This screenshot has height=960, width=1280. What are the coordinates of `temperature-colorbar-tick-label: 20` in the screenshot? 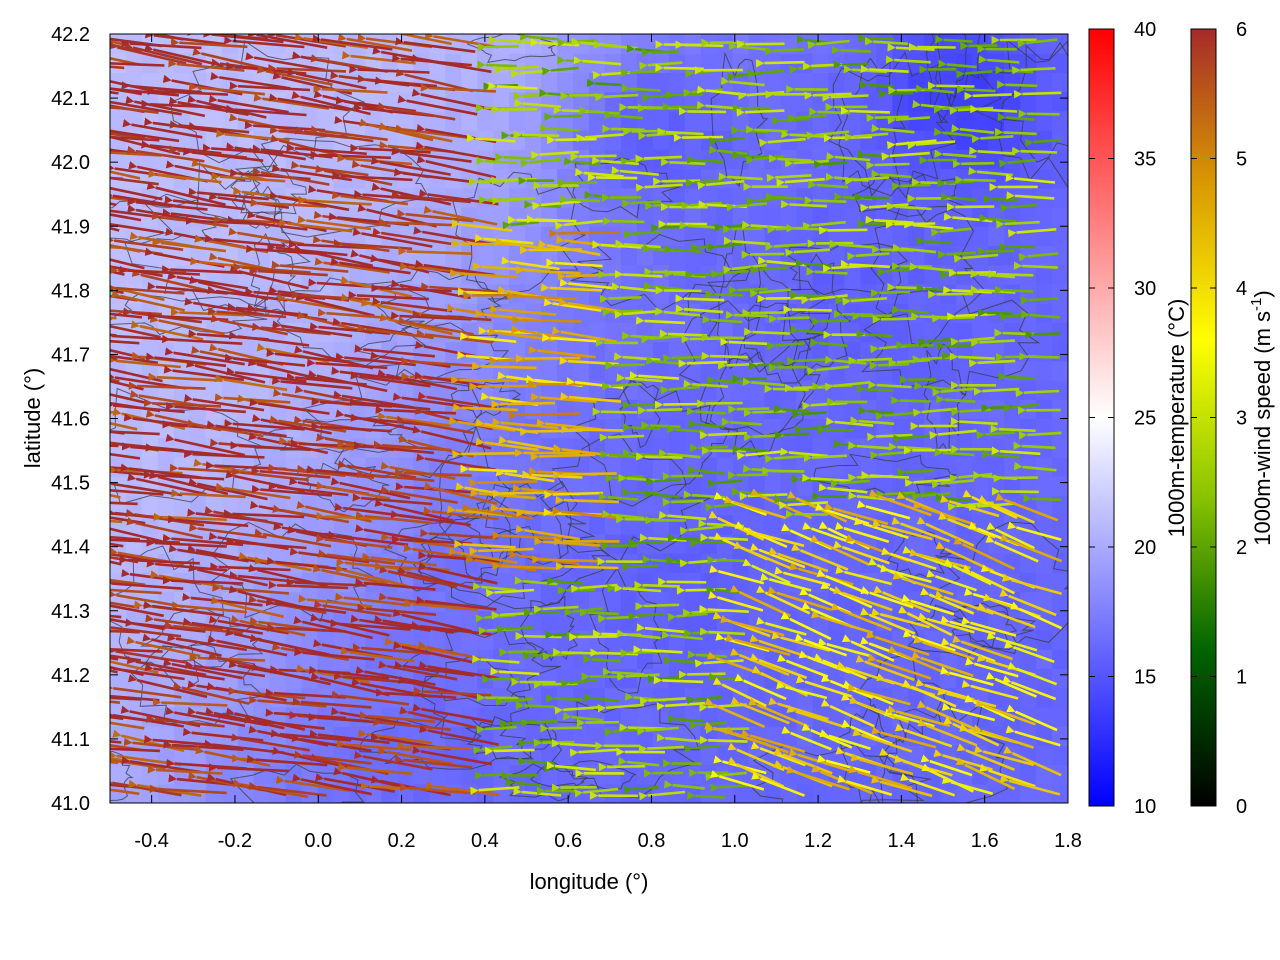 It's located at (1145, 548).